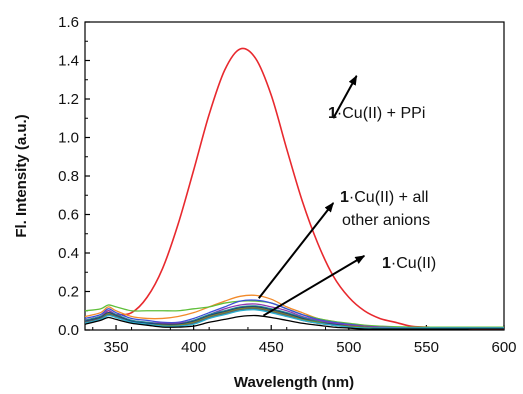 The height and width of the screenshot is (394, 523). I want to click on y-tick-label: 0.8, so click(68, 176).